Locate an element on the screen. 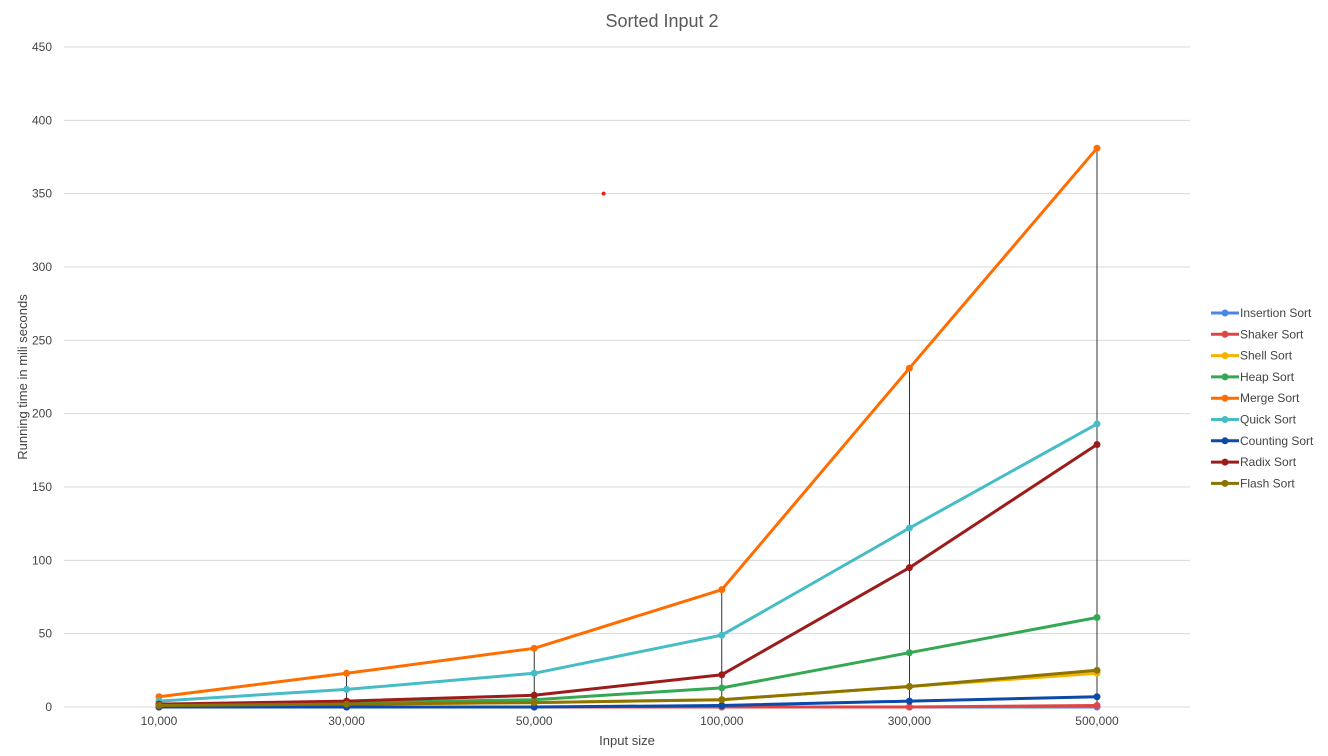 The height and width of the screenshot is (756, 1328). chart-title: Sorted Input 2 is located at coordinates (661, 21).